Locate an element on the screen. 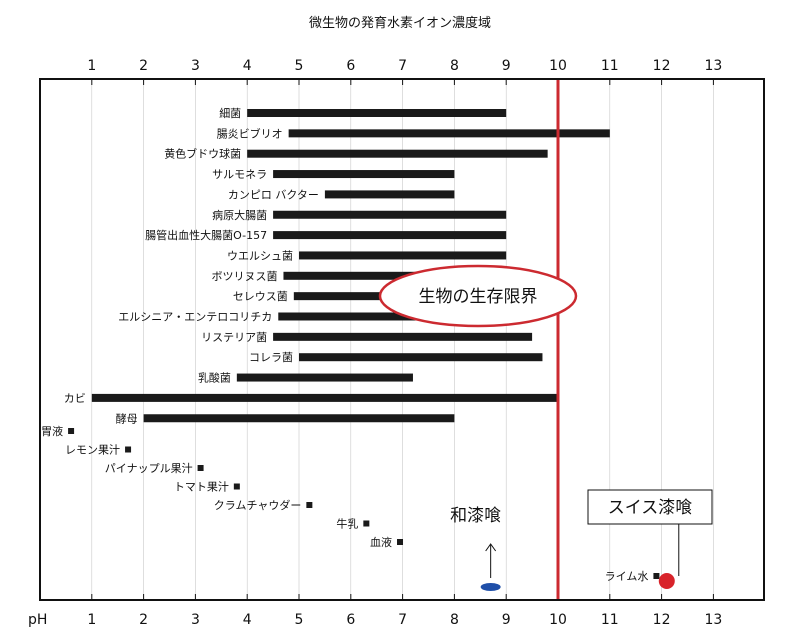 This screenshot has height=641, width=800. tick-label-top: 2 is located at coordinates (143, 66).